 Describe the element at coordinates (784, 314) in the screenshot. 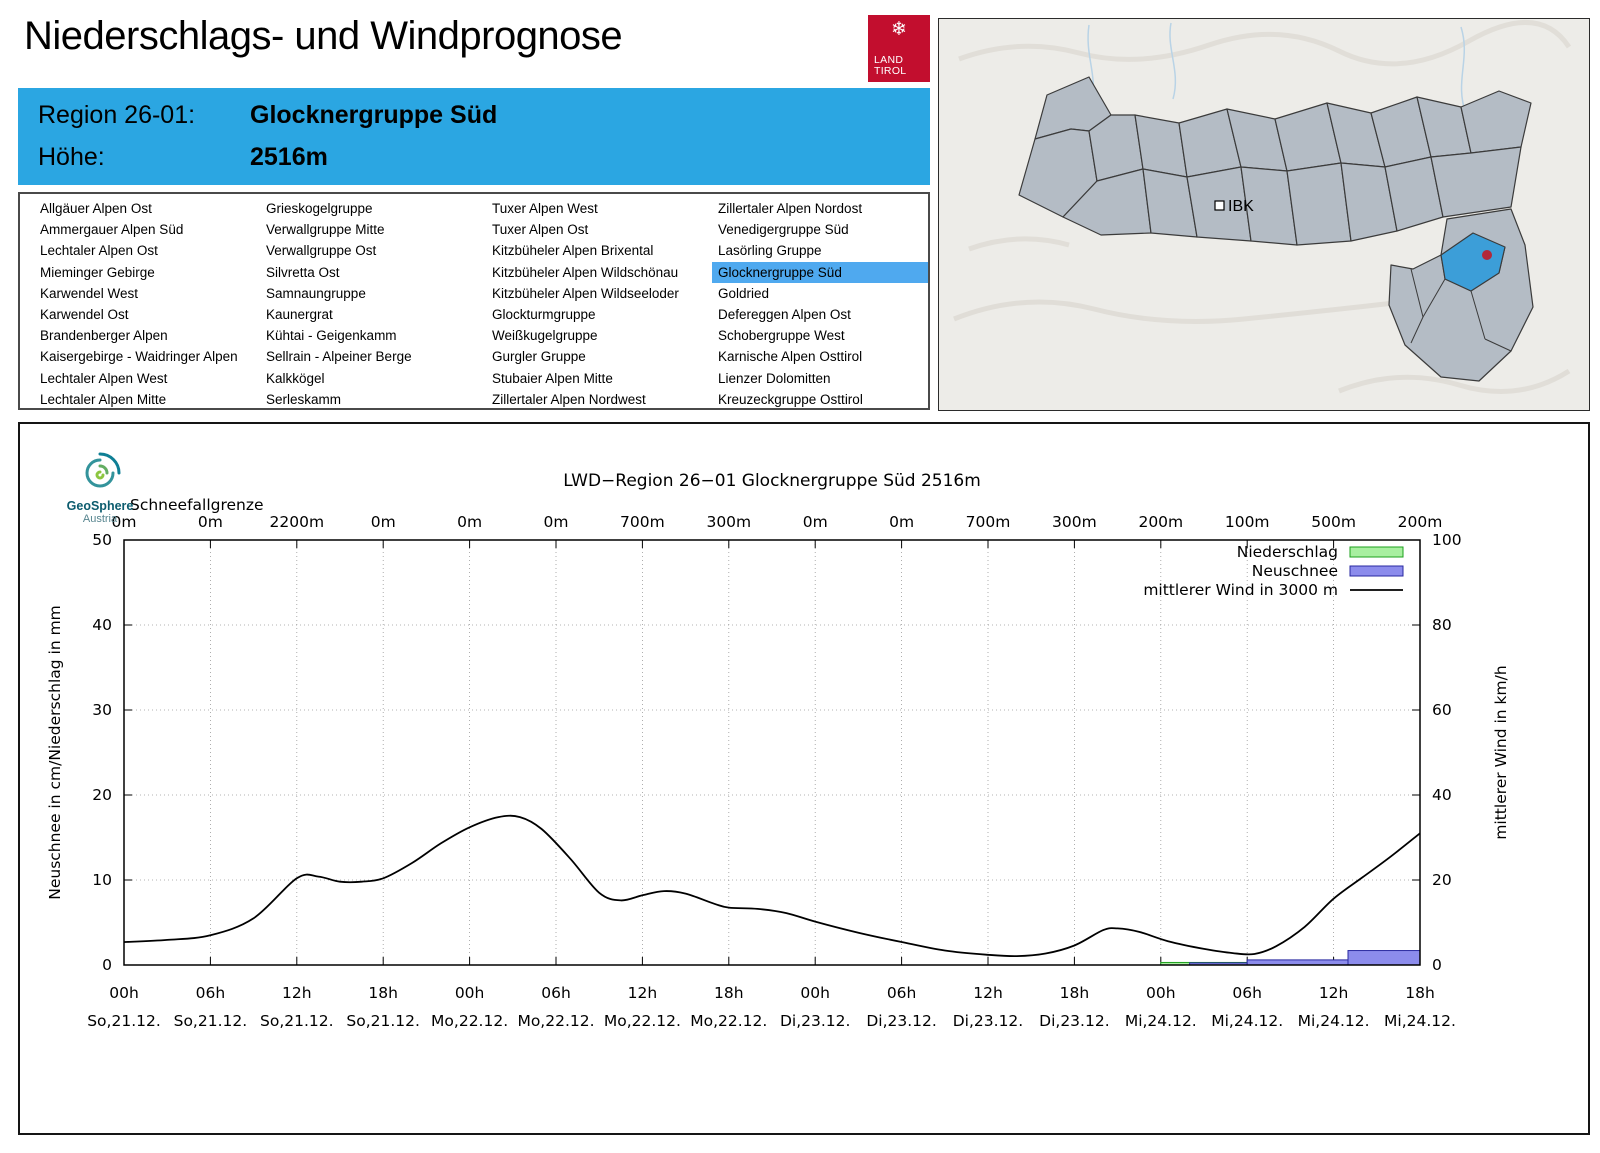

I see `region-item: Defereggen Alpen Ost` at that location.